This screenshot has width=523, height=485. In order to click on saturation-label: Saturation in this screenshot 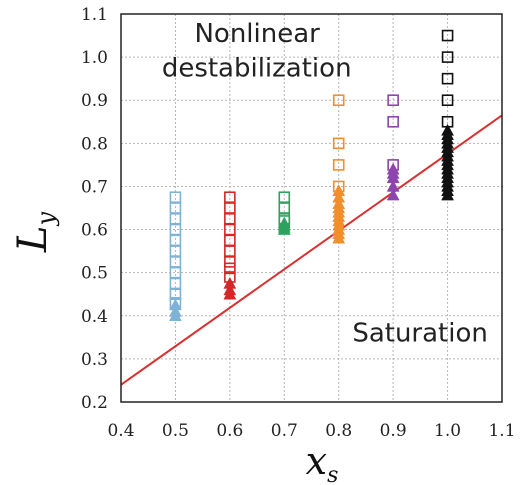, I will do `click(420, 334)`.